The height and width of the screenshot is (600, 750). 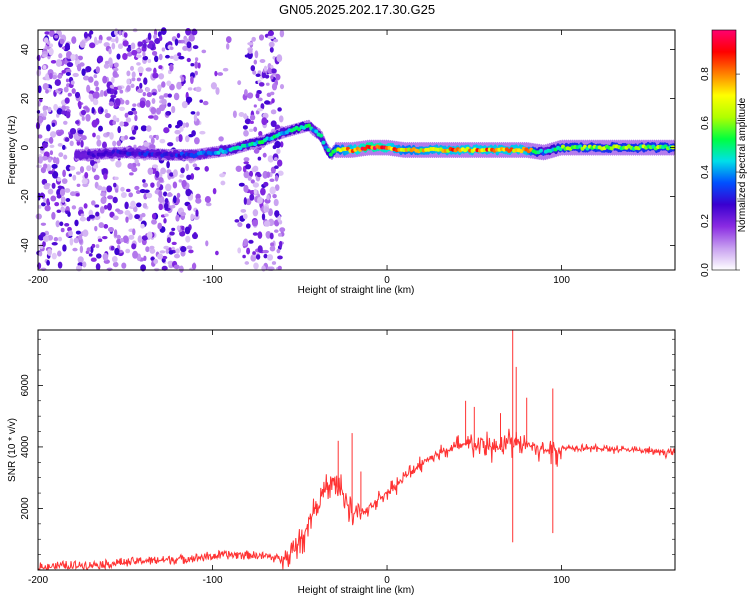 I want to click on snr-y-tick-label: 6000, so click(x=25, y=385).